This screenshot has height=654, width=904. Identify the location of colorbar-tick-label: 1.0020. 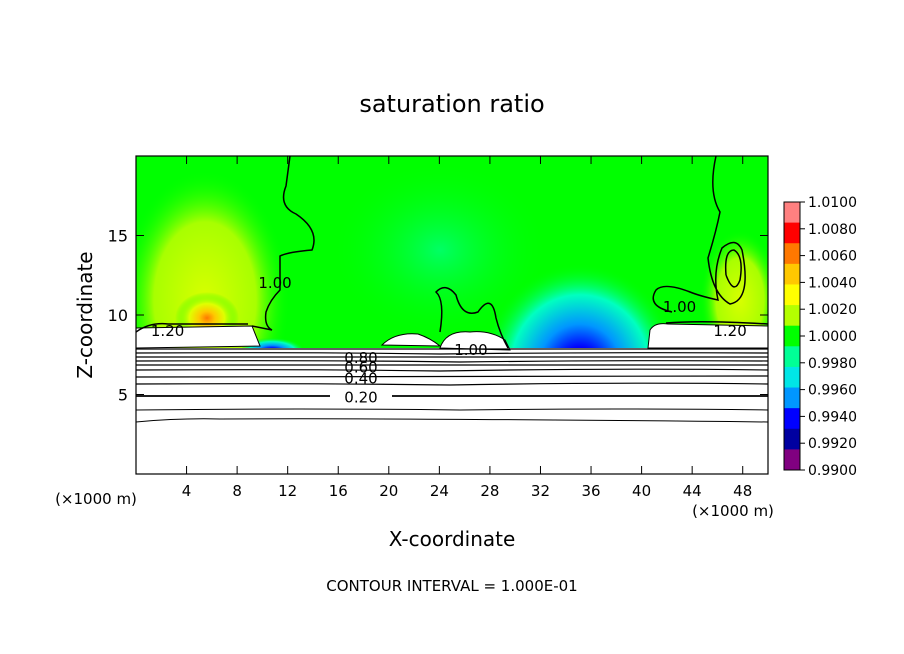
(832, 310).